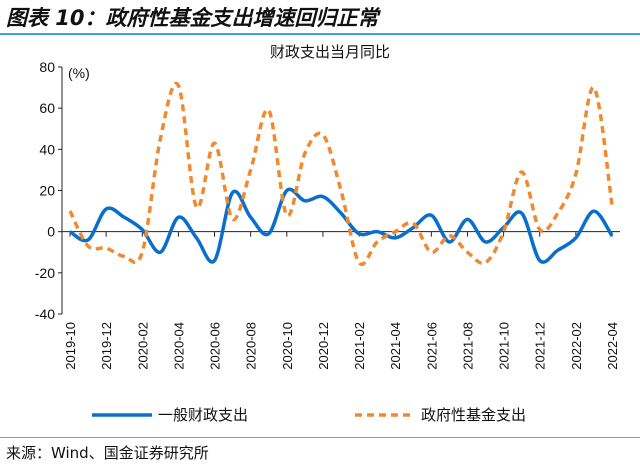  What do you see at coordinates (467, 346) in the screenshot?
I see `x-tick-label: 2021-08` at bounding box center [467, 346].